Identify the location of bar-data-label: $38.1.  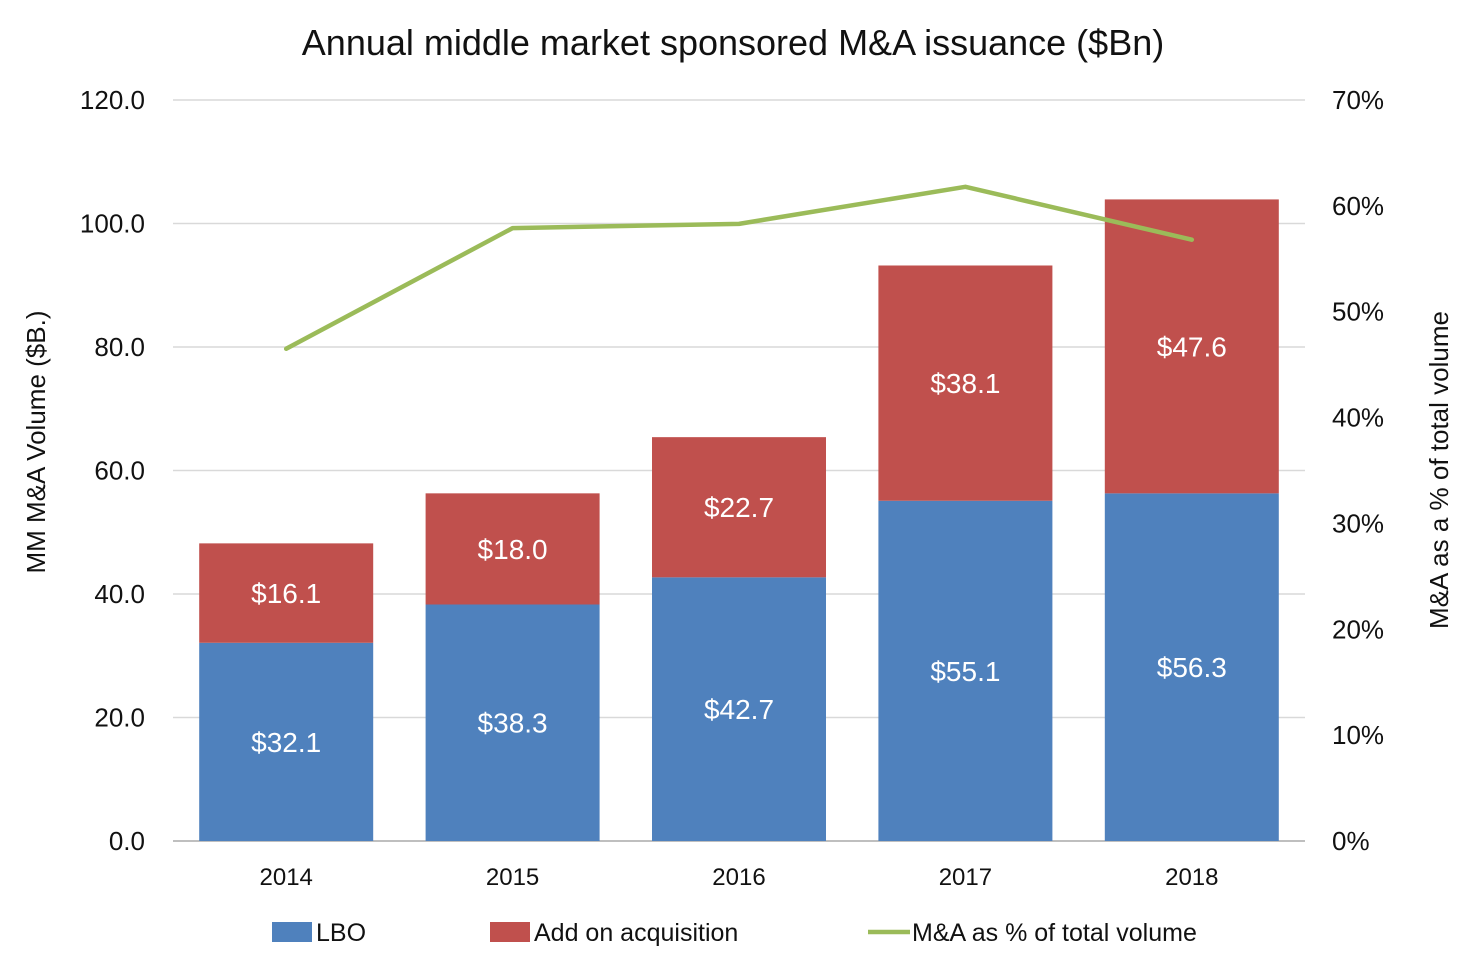
(965, 383).